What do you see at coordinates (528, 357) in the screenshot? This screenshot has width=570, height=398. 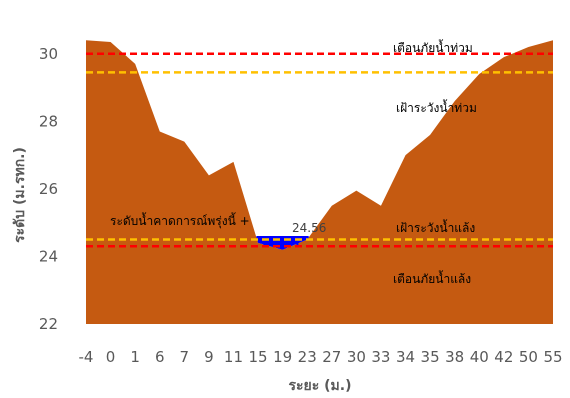 I see `x-tick-label: 50` at bounding box center [528, 357].